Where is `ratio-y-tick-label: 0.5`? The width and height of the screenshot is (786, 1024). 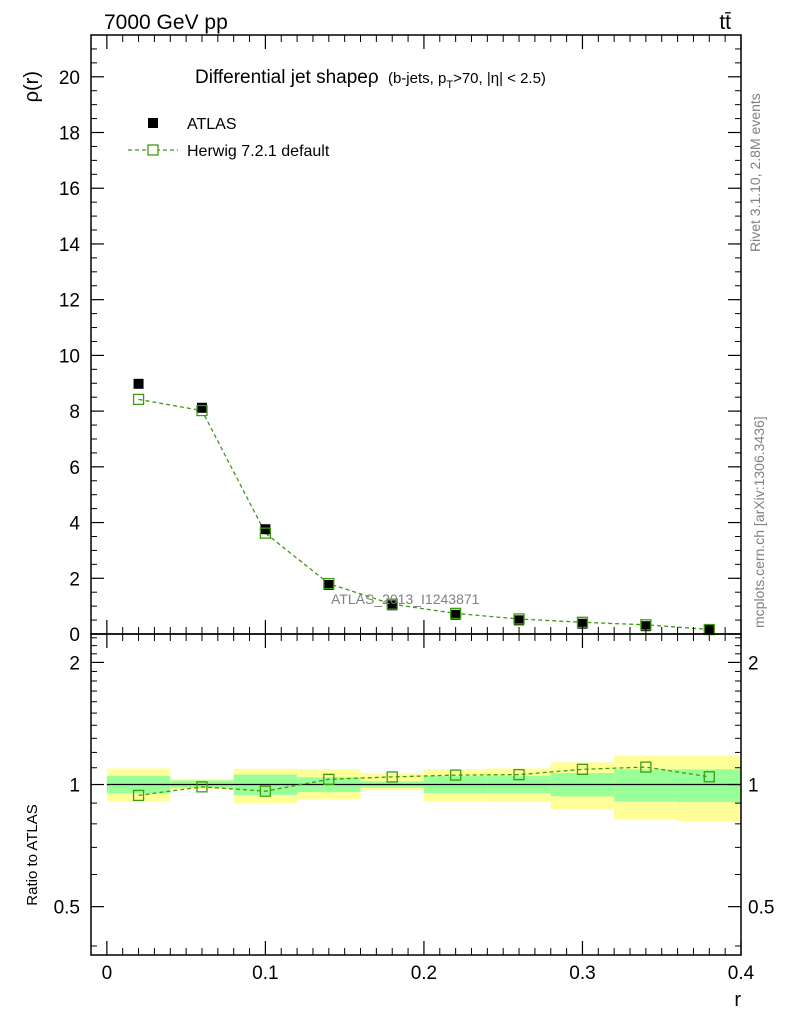 ratio-y-tick-label: 0.5 is located at coordinates (67, 908).